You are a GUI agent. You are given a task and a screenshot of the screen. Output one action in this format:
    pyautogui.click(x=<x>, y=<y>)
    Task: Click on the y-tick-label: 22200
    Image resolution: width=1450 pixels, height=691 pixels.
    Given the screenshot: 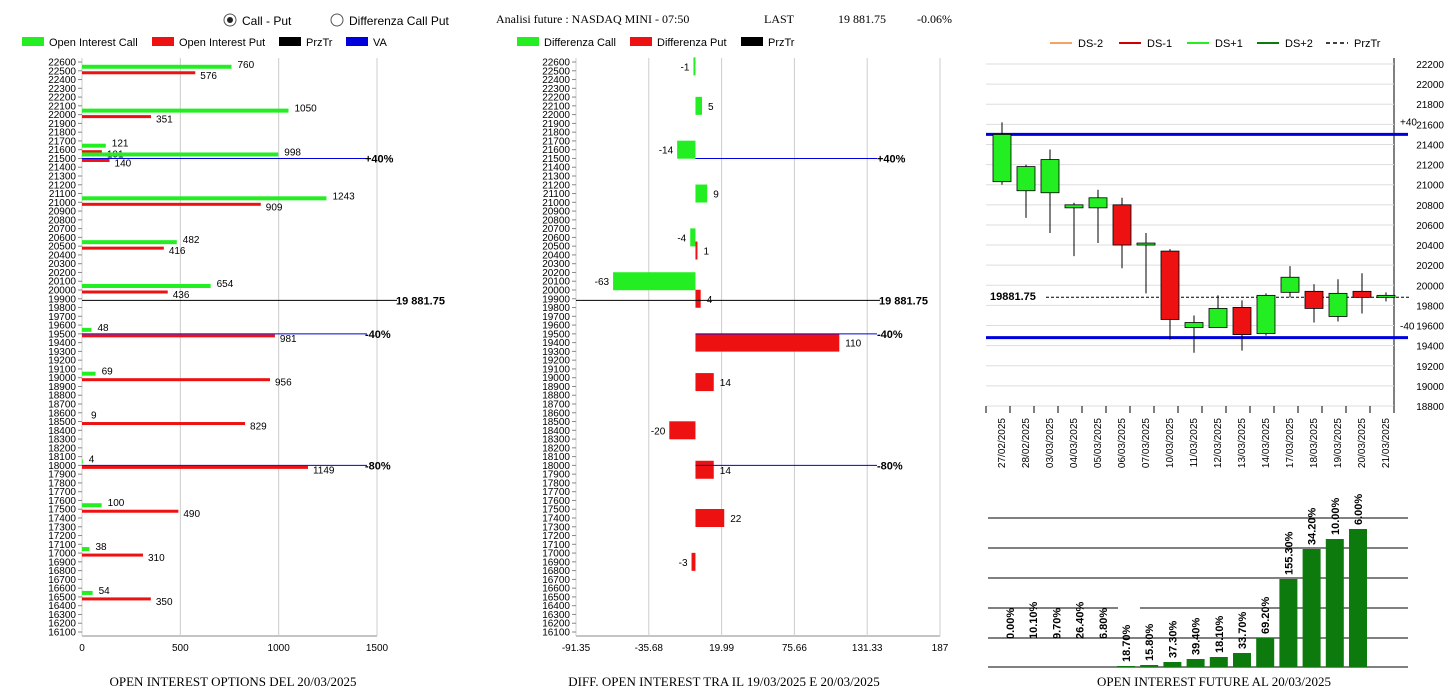 What is the action you would take?
    pyautogui.click(x=556, y=98)
    